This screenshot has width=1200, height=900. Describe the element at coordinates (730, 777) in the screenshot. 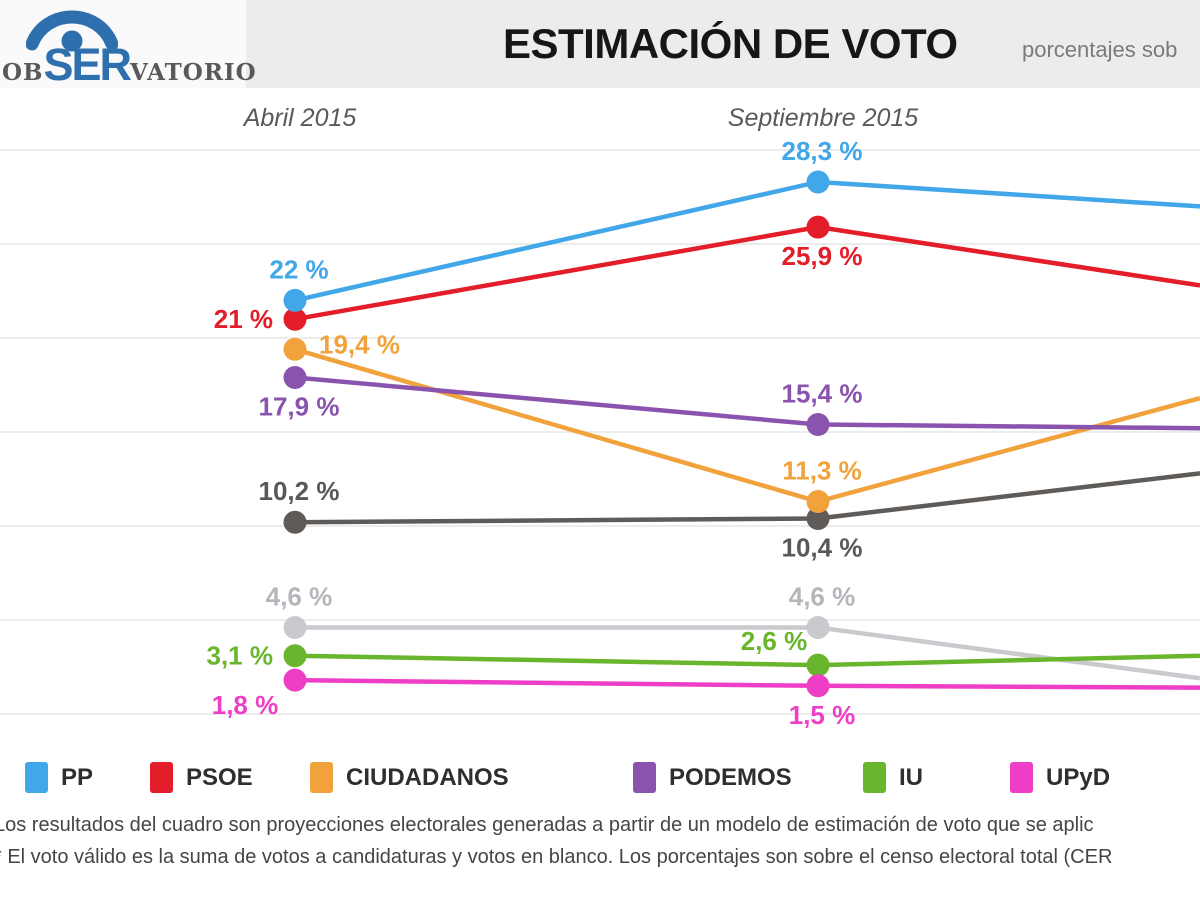

I see `legend-label: PODEMOS` at that location.